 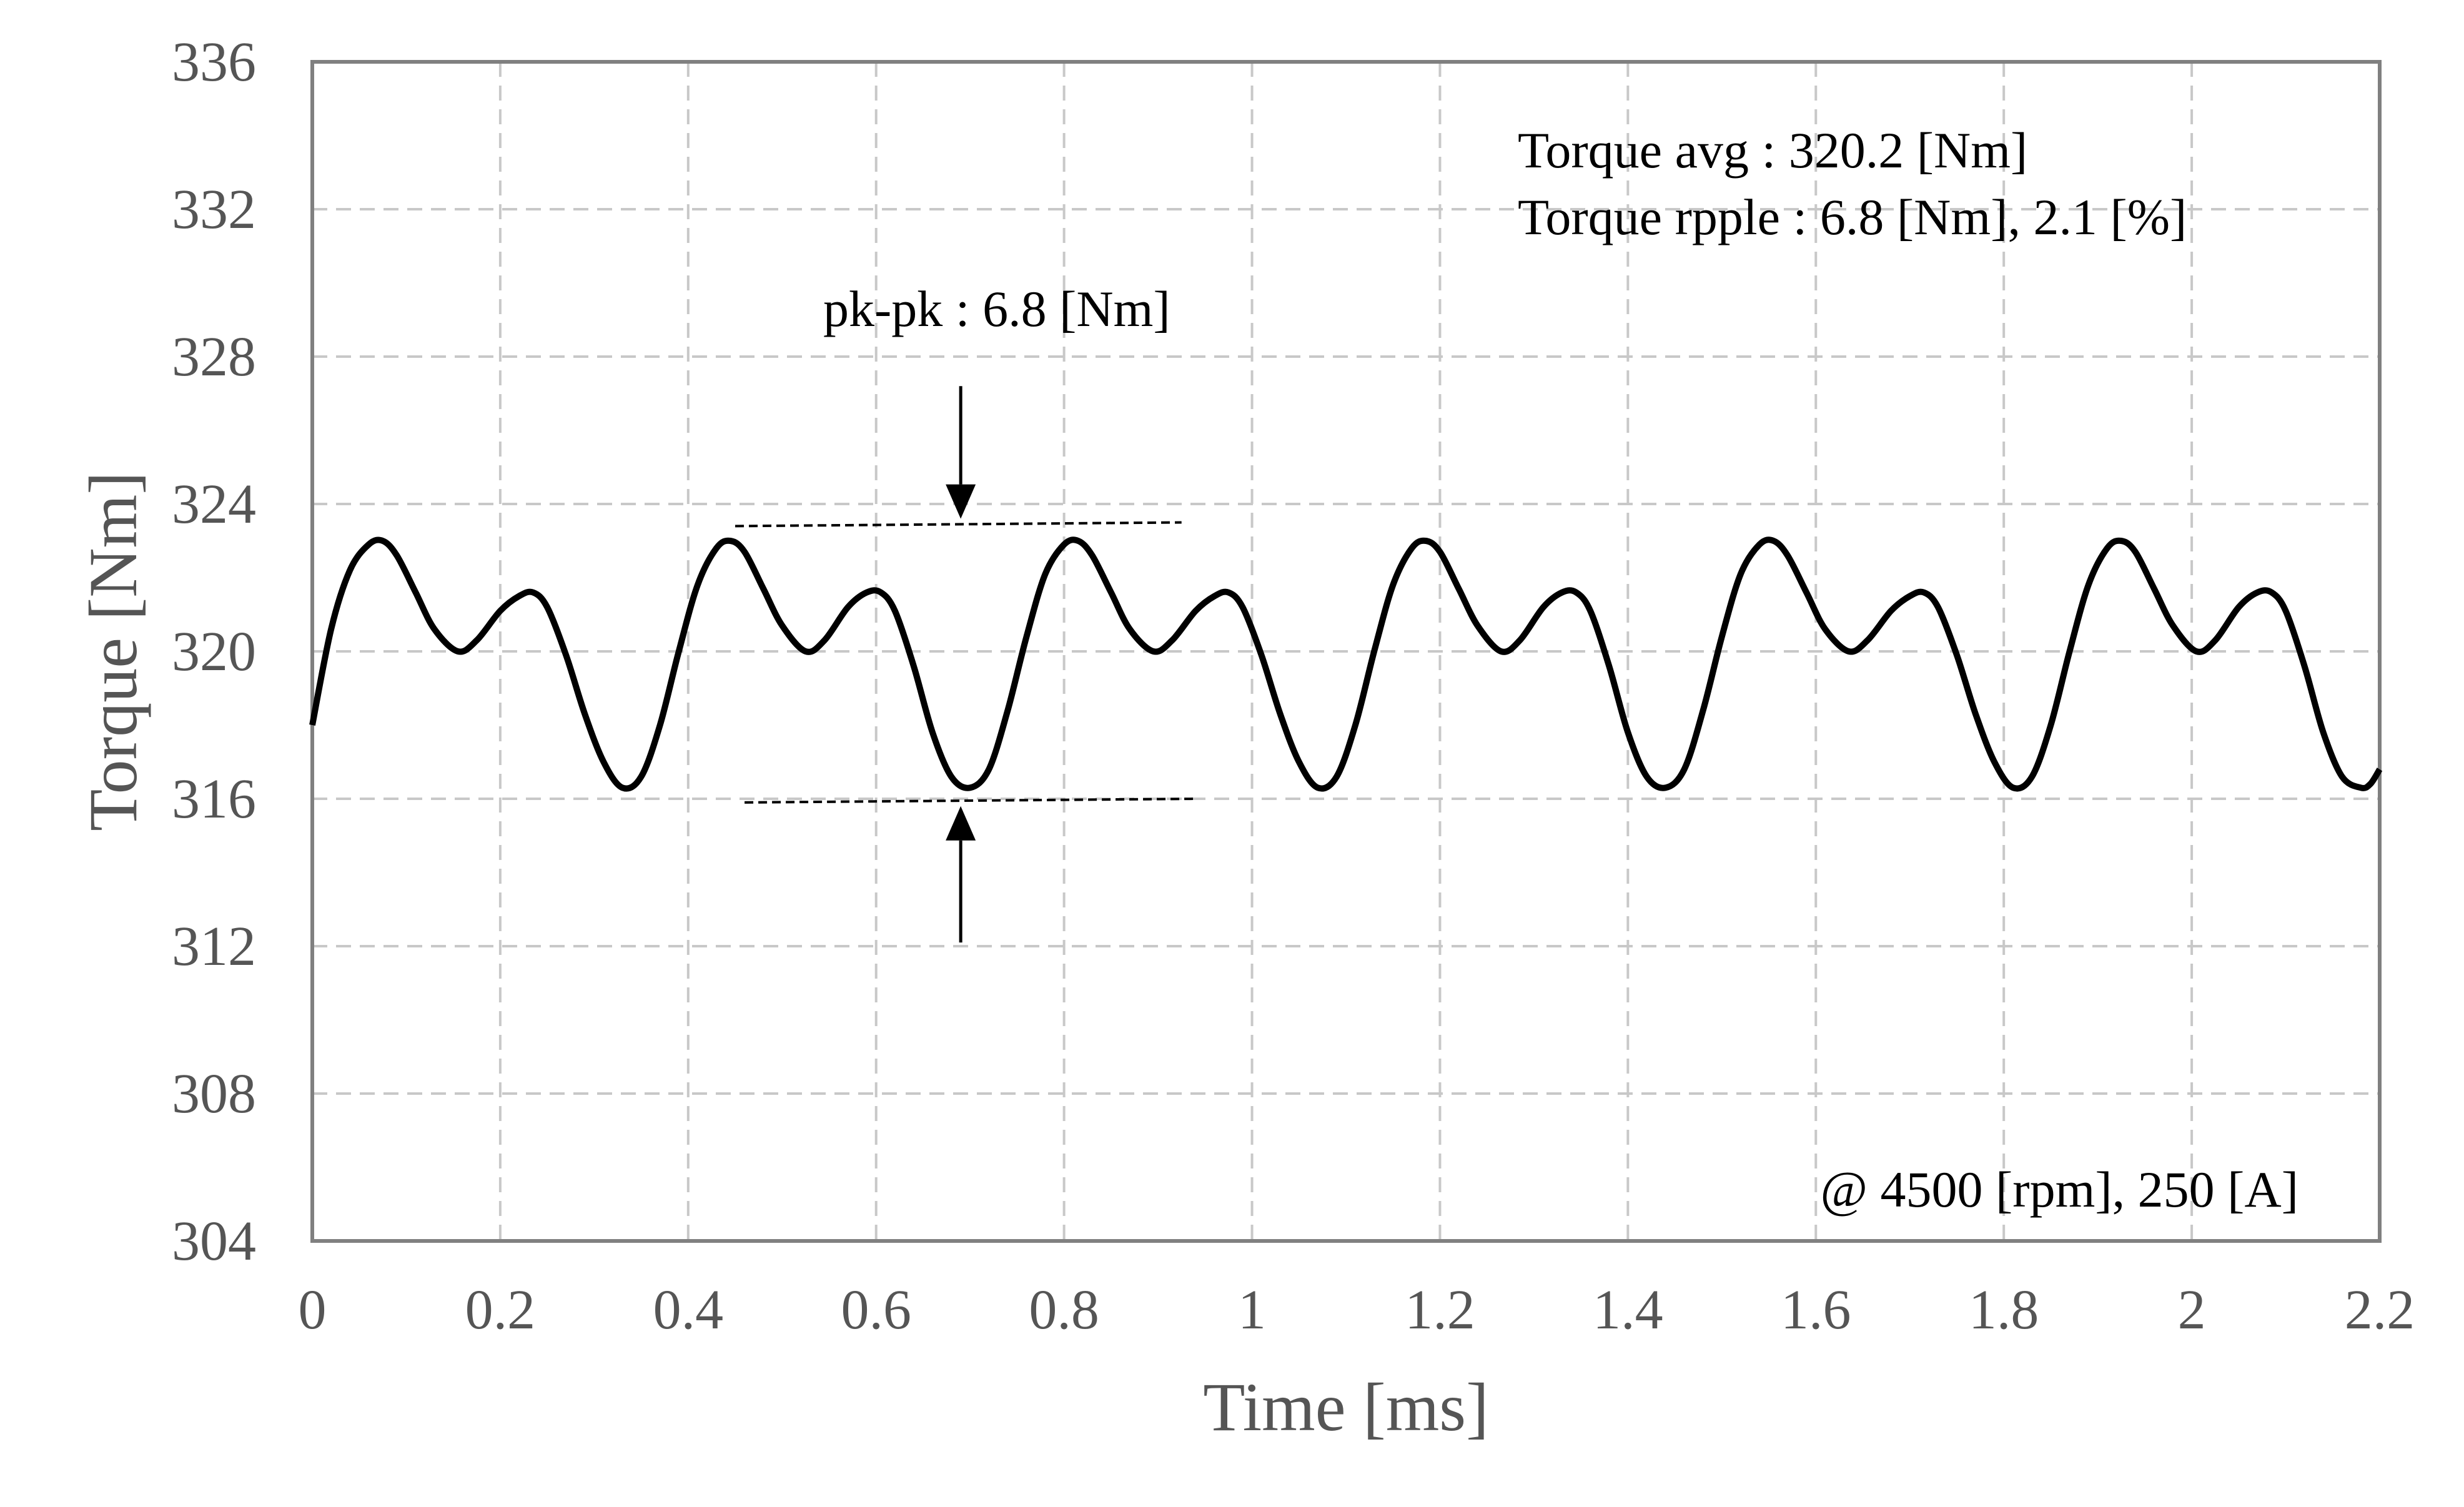 I want to click on y-tick-label: 308, so click(x=214, y=1094).